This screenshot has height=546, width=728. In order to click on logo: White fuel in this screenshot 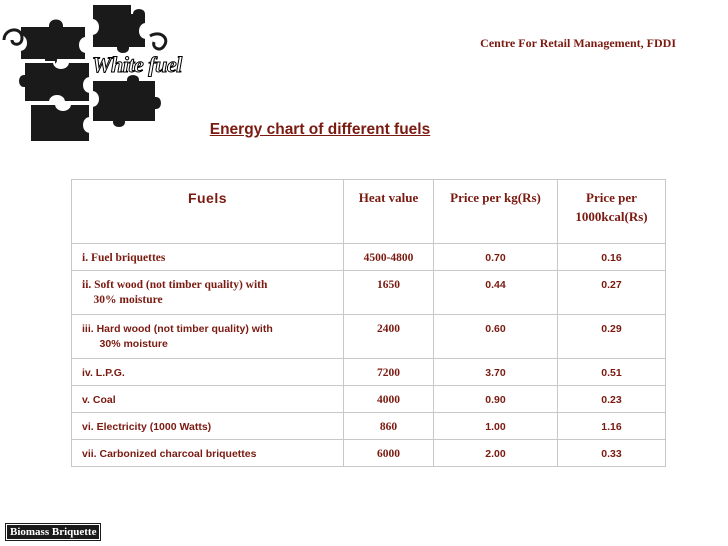, I will do `click(91, 75)`.